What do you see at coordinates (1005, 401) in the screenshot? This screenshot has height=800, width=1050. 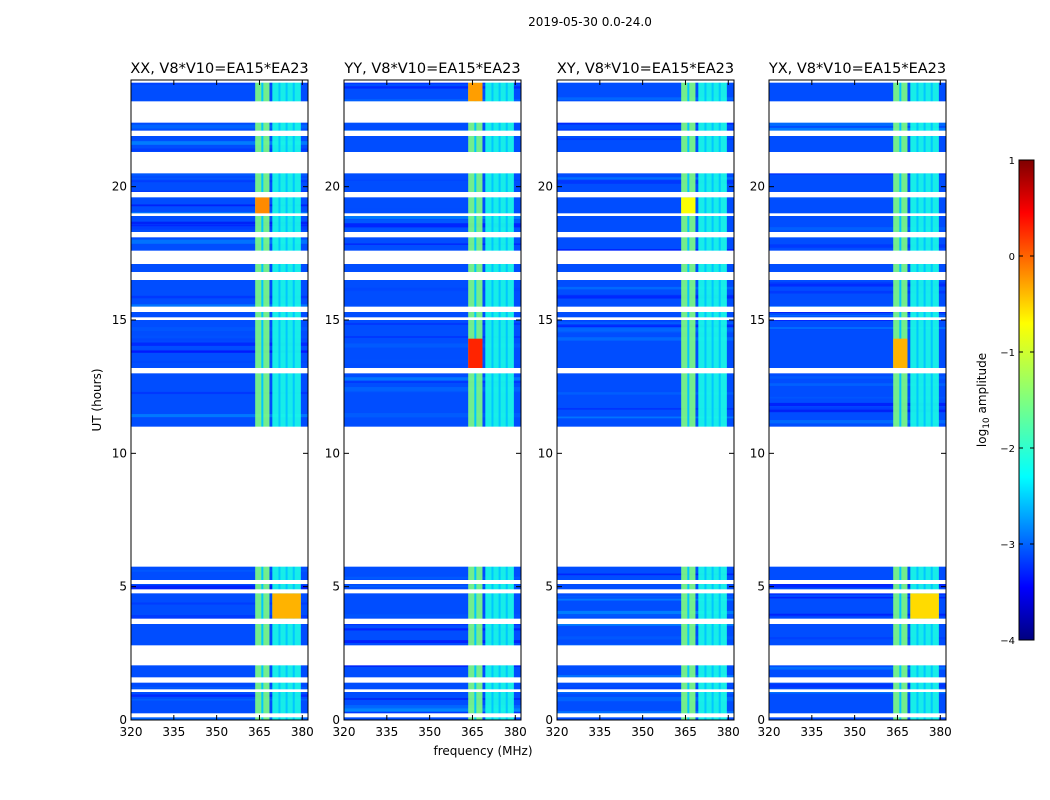 I see `colorbar: 1 0 −1 −2 −3 −4 log10 amplitude` at bounding box center [1005, 401].